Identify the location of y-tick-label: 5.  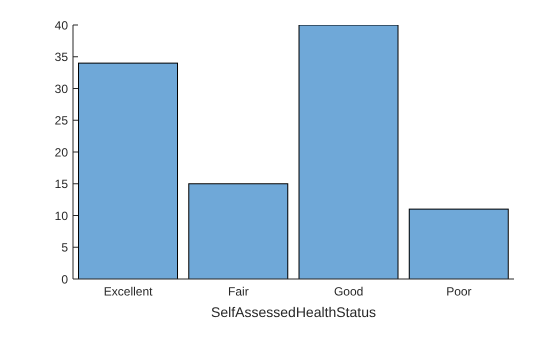
(64, 247).